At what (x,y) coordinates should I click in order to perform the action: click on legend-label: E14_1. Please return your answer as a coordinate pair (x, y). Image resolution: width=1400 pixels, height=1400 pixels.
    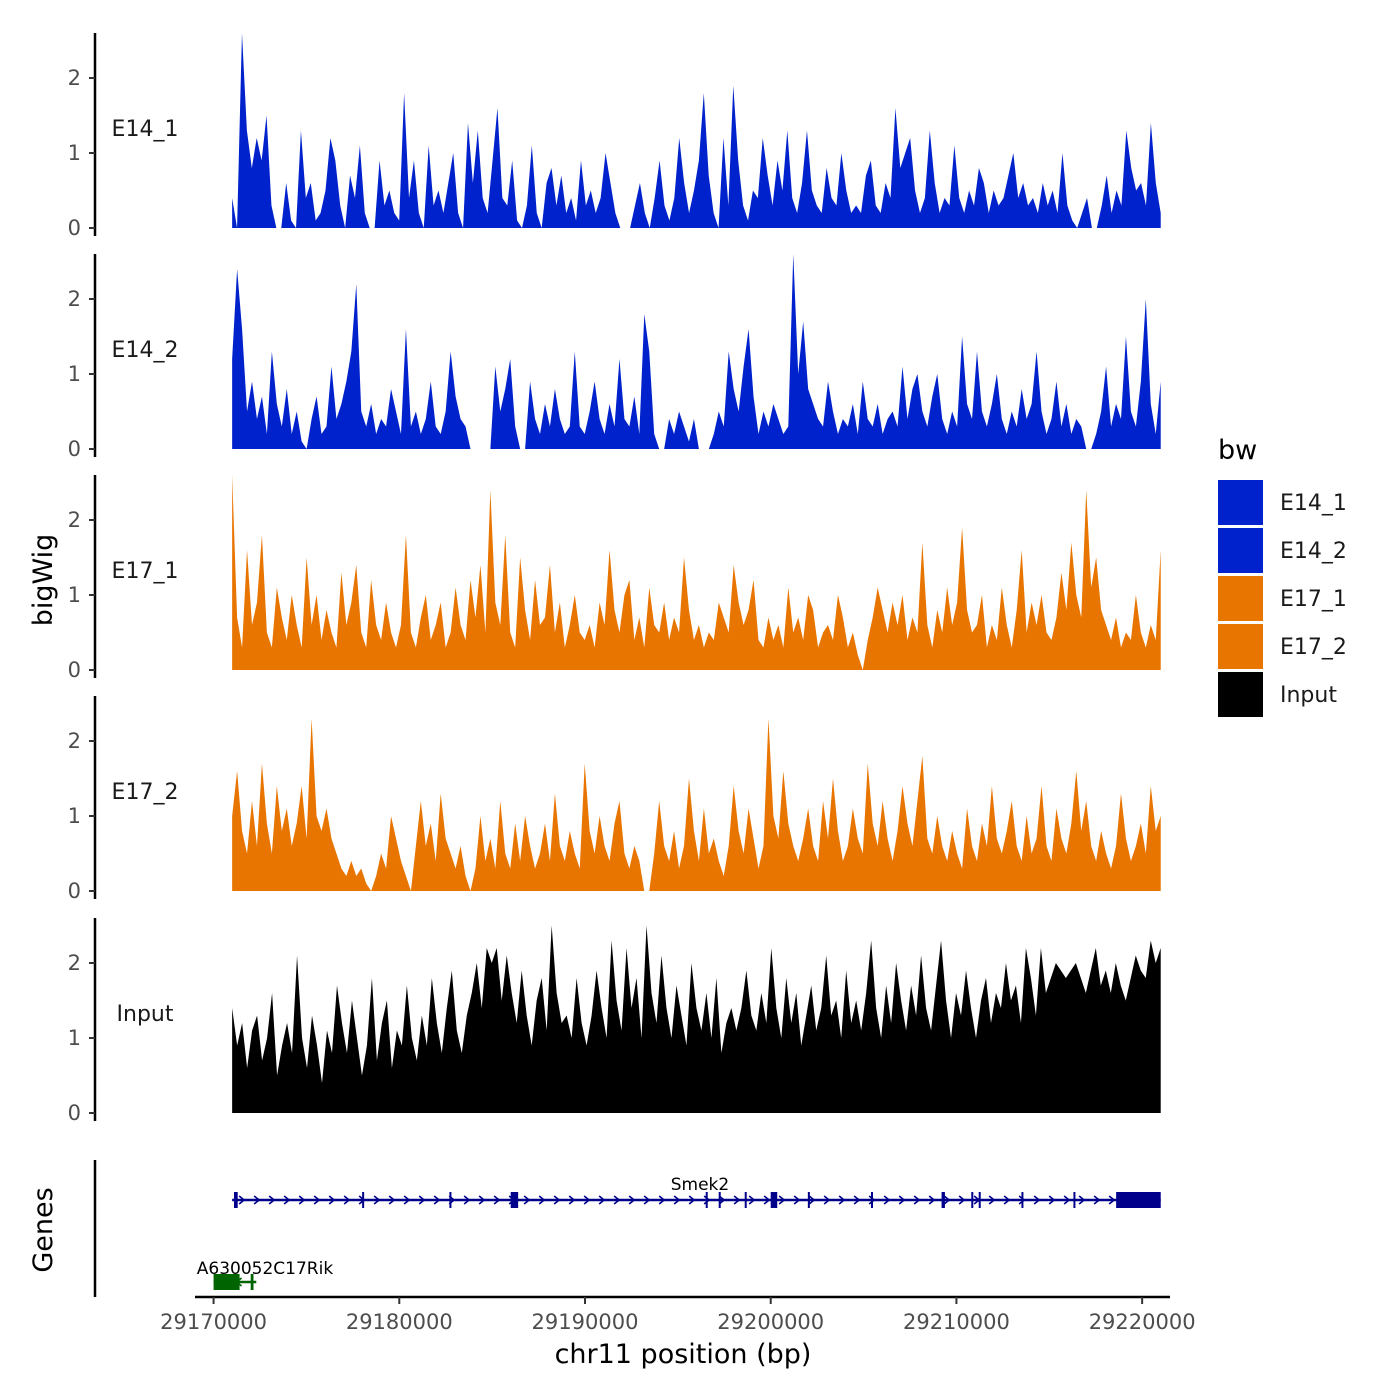
    Looking at the image, I should click on (1313, 503).